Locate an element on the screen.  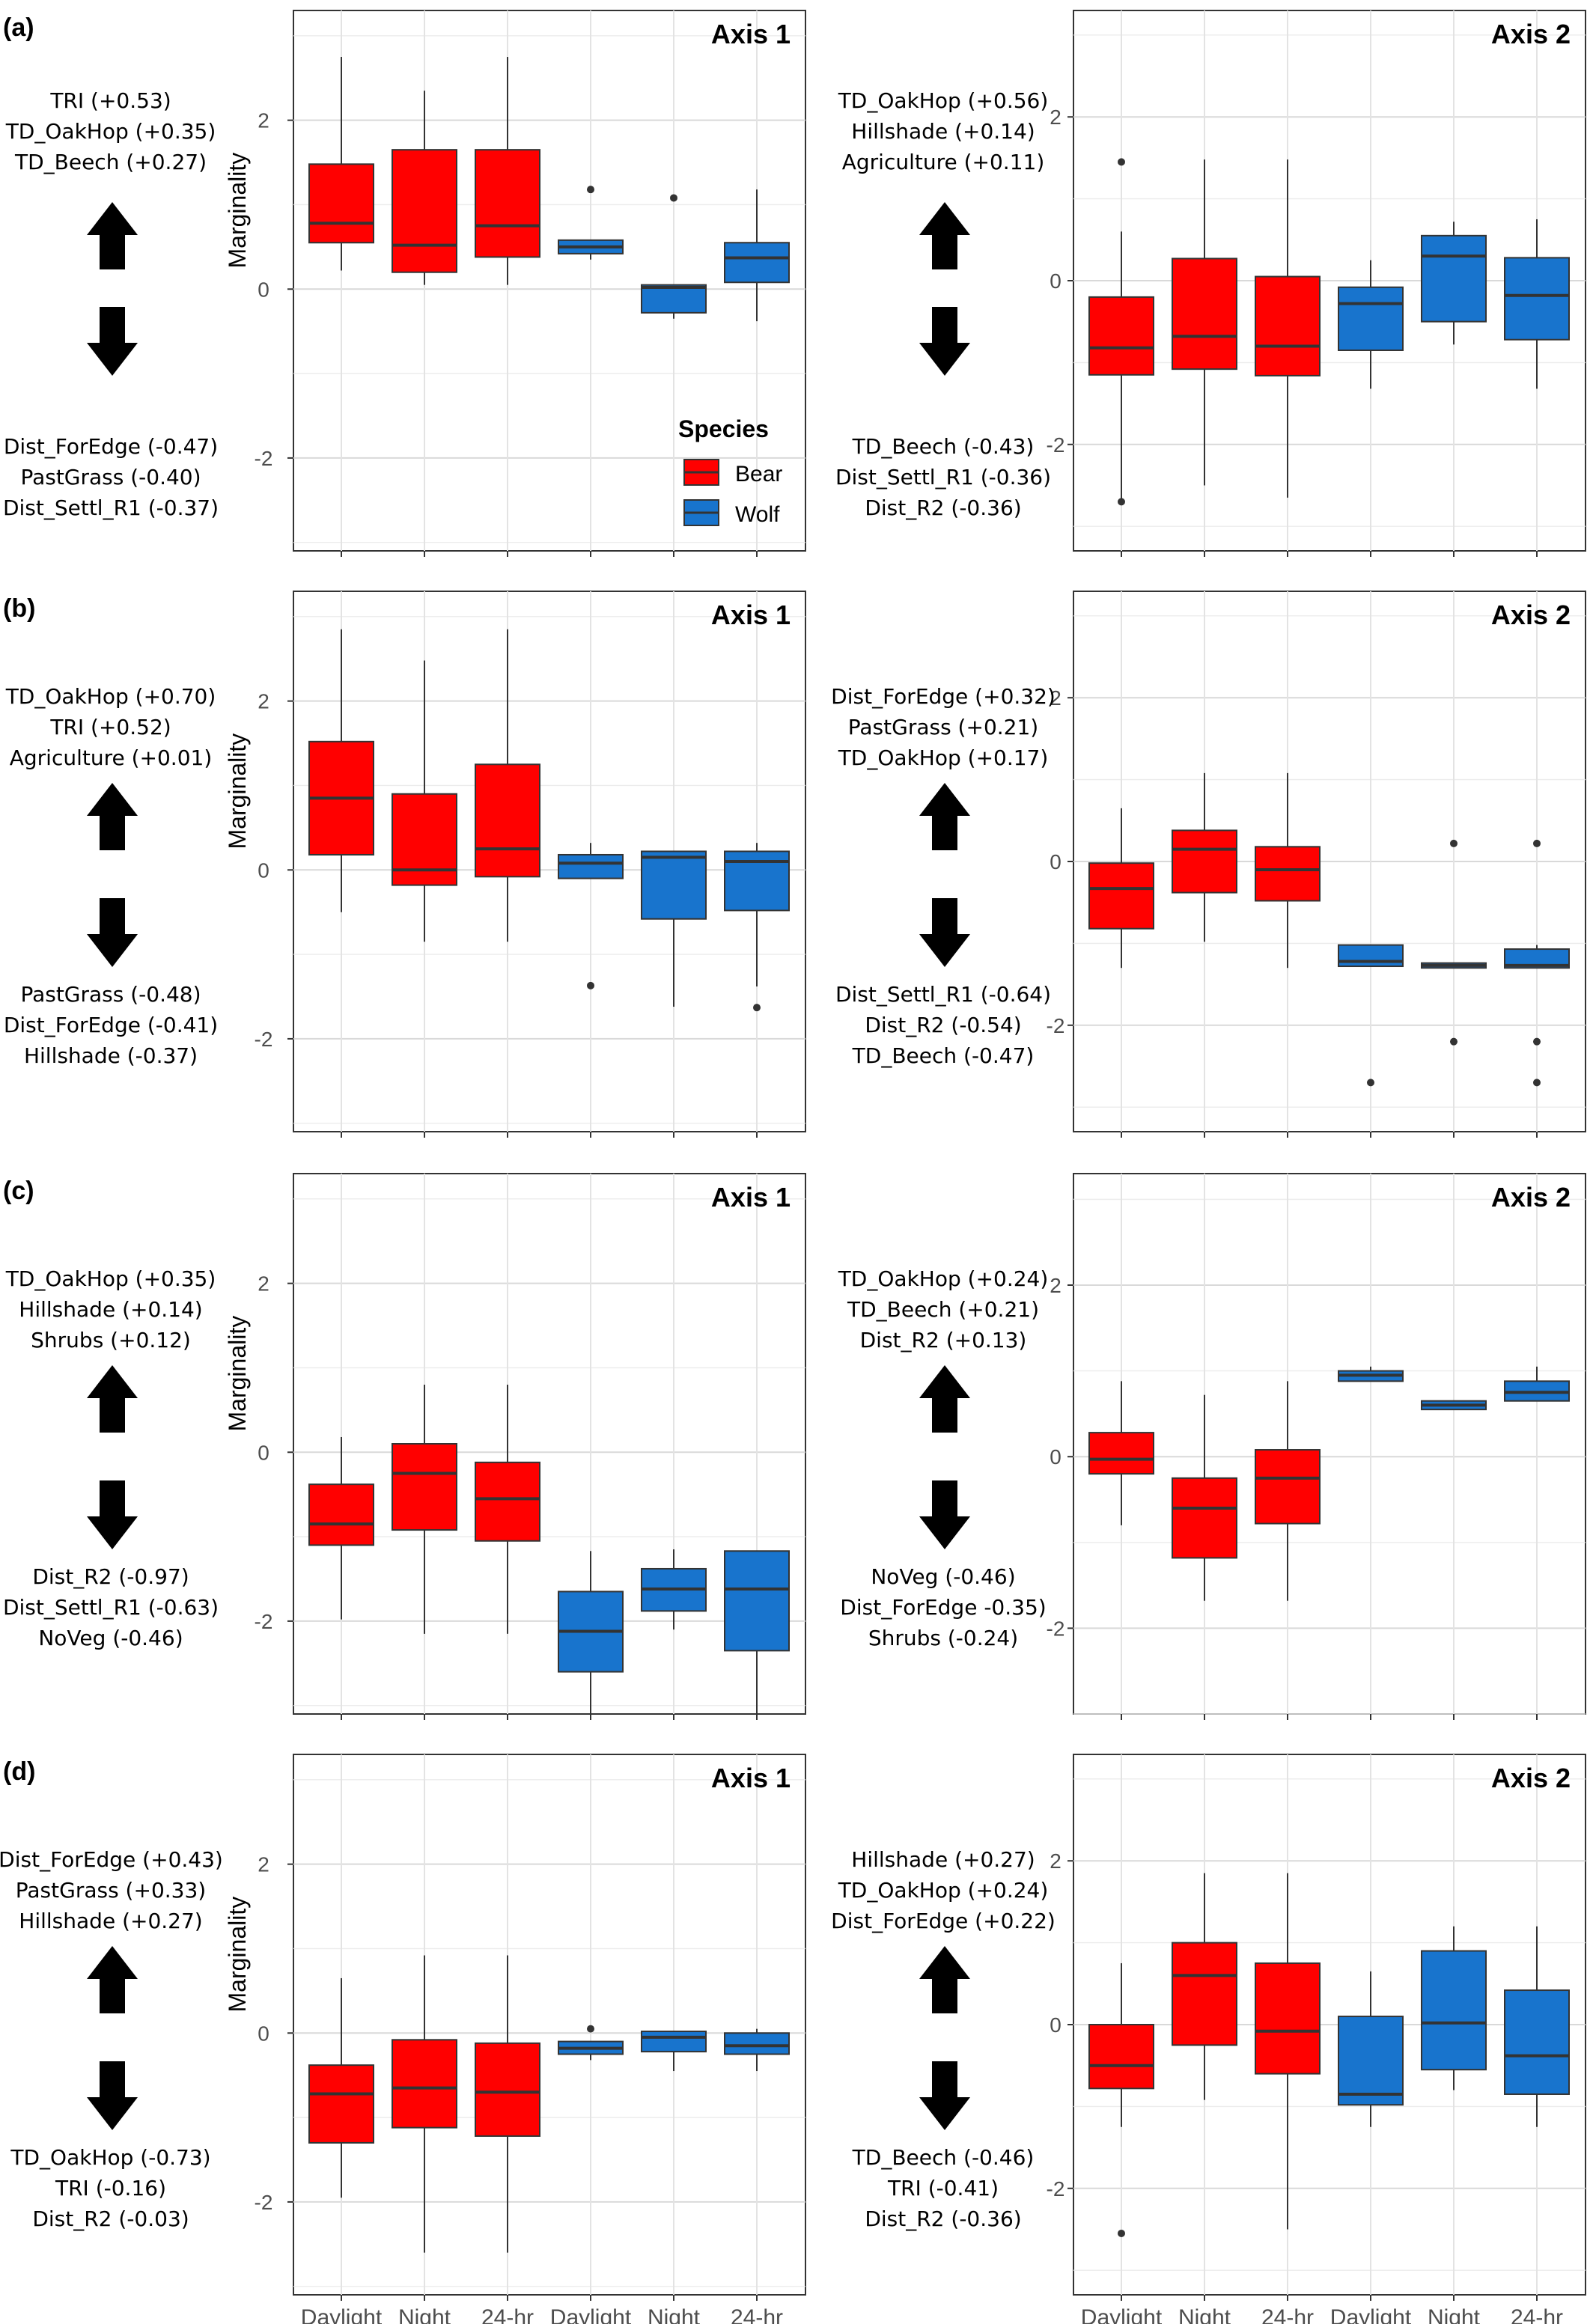
annotation-down-label: NoVeg (-0.46) is located at coordinates (110, 1638).